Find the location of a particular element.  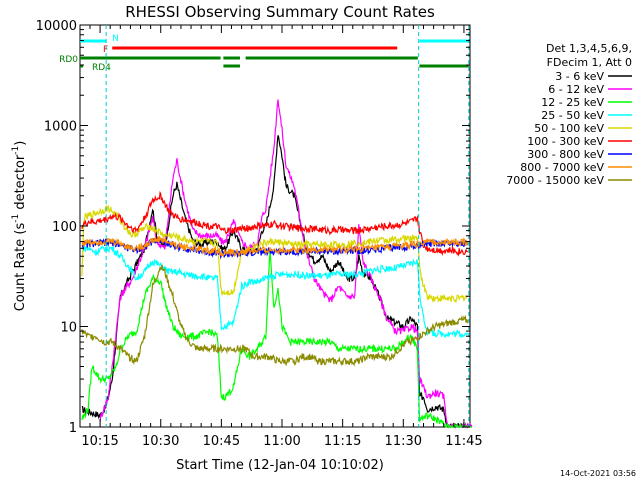

flag-label: N is located at coordinates (115, 39).